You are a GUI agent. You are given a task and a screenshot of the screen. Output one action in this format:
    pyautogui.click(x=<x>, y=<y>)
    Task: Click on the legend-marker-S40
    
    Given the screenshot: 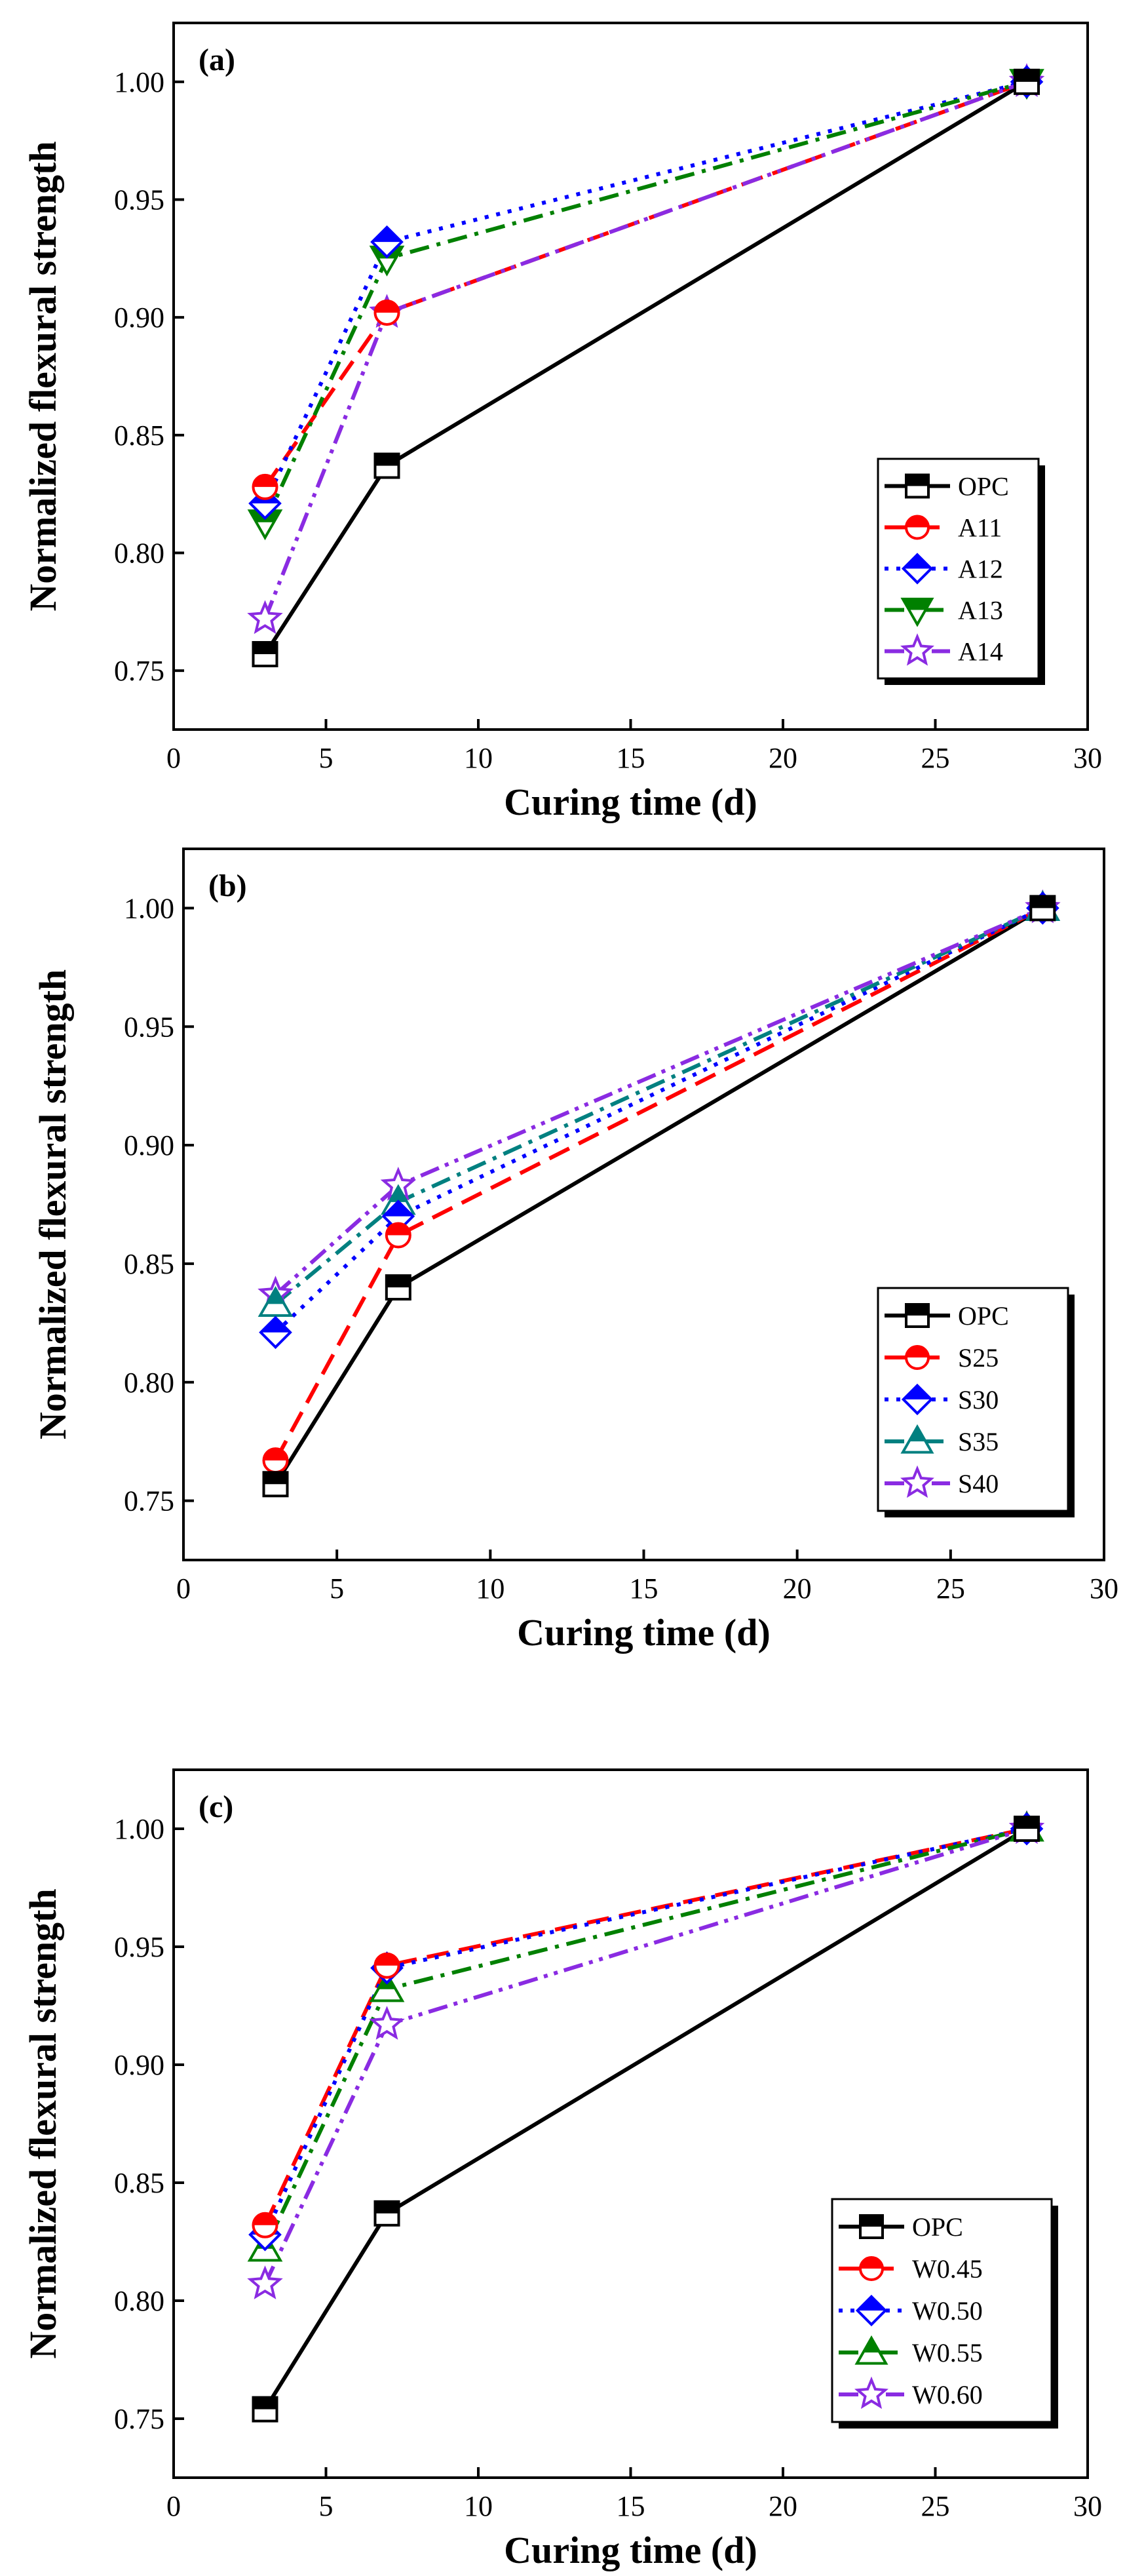 What is the action you would take?
    pyautogui.click(x=917, y=1481)
    